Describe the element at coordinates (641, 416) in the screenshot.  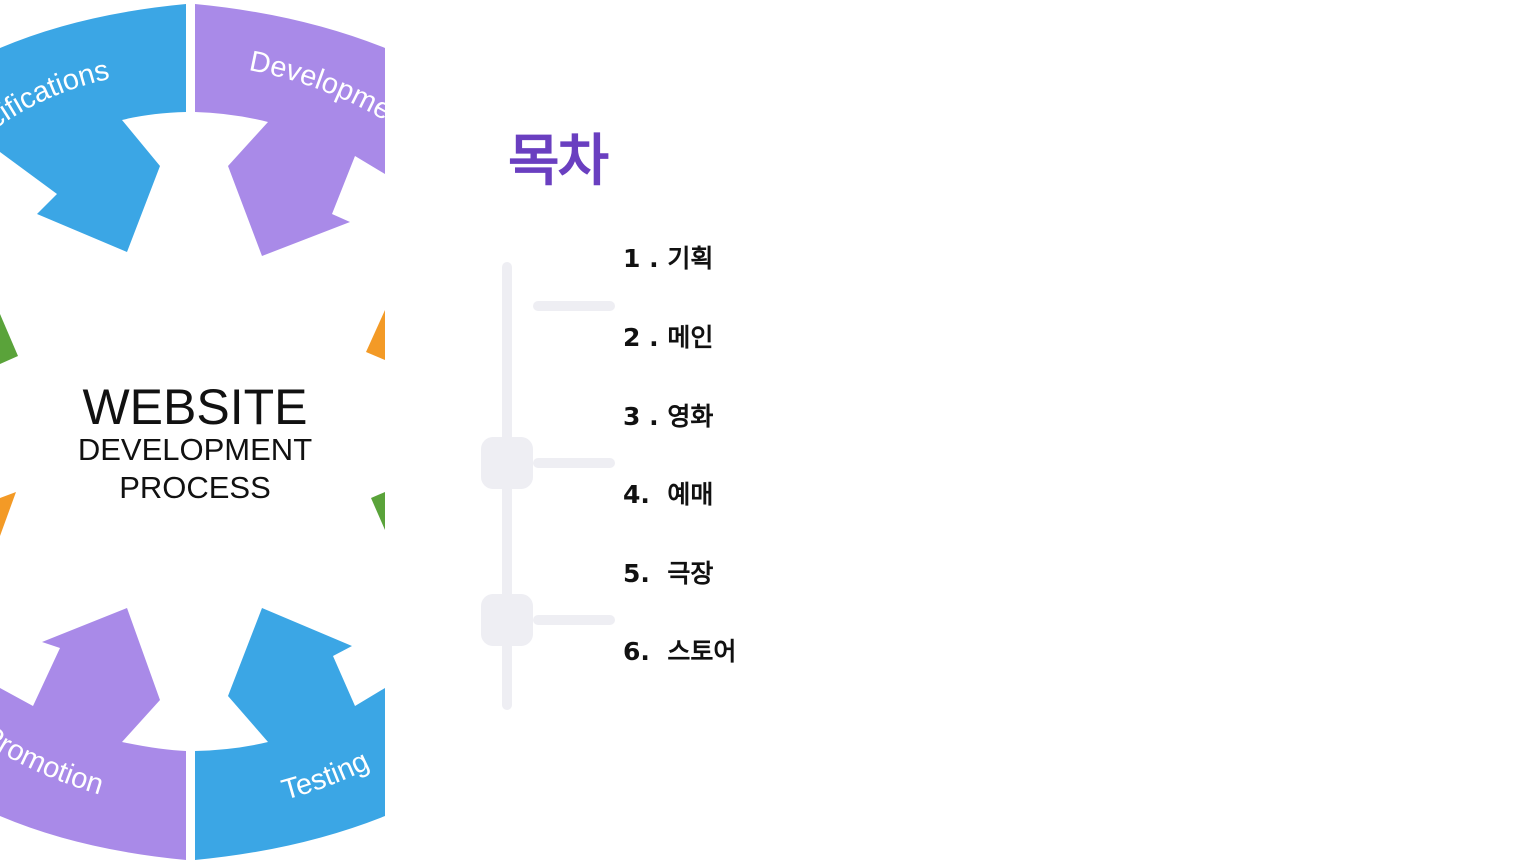
I see `toc-item-number: 3 .` at that location.